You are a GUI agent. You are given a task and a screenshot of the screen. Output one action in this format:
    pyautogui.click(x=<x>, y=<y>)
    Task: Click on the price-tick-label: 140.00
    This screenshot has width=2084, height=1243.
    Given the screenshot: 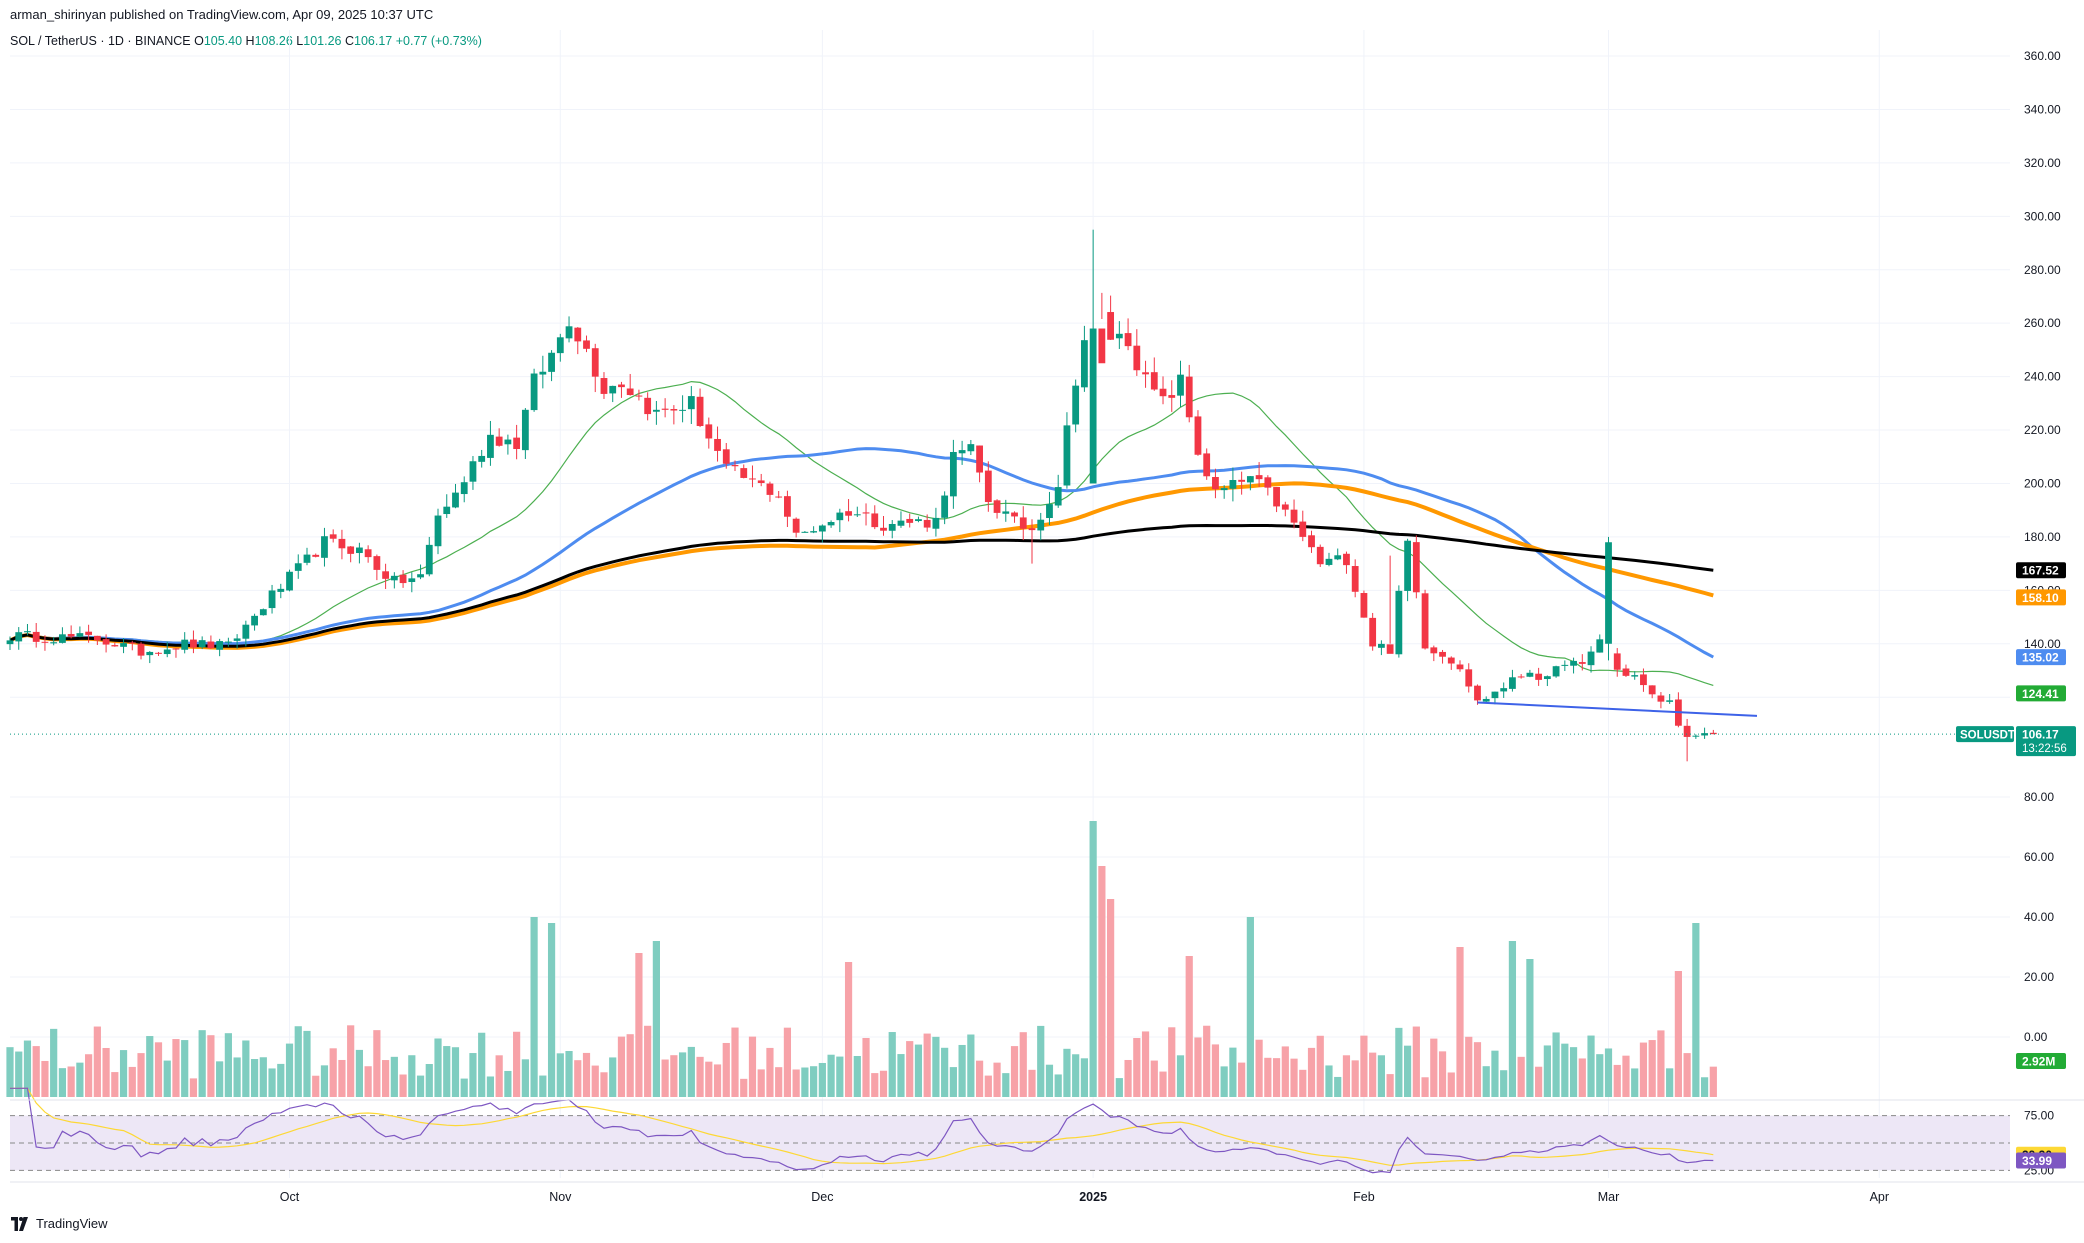 What is the action you would take?
    pyautogui.click(x=2042, y=644)
    